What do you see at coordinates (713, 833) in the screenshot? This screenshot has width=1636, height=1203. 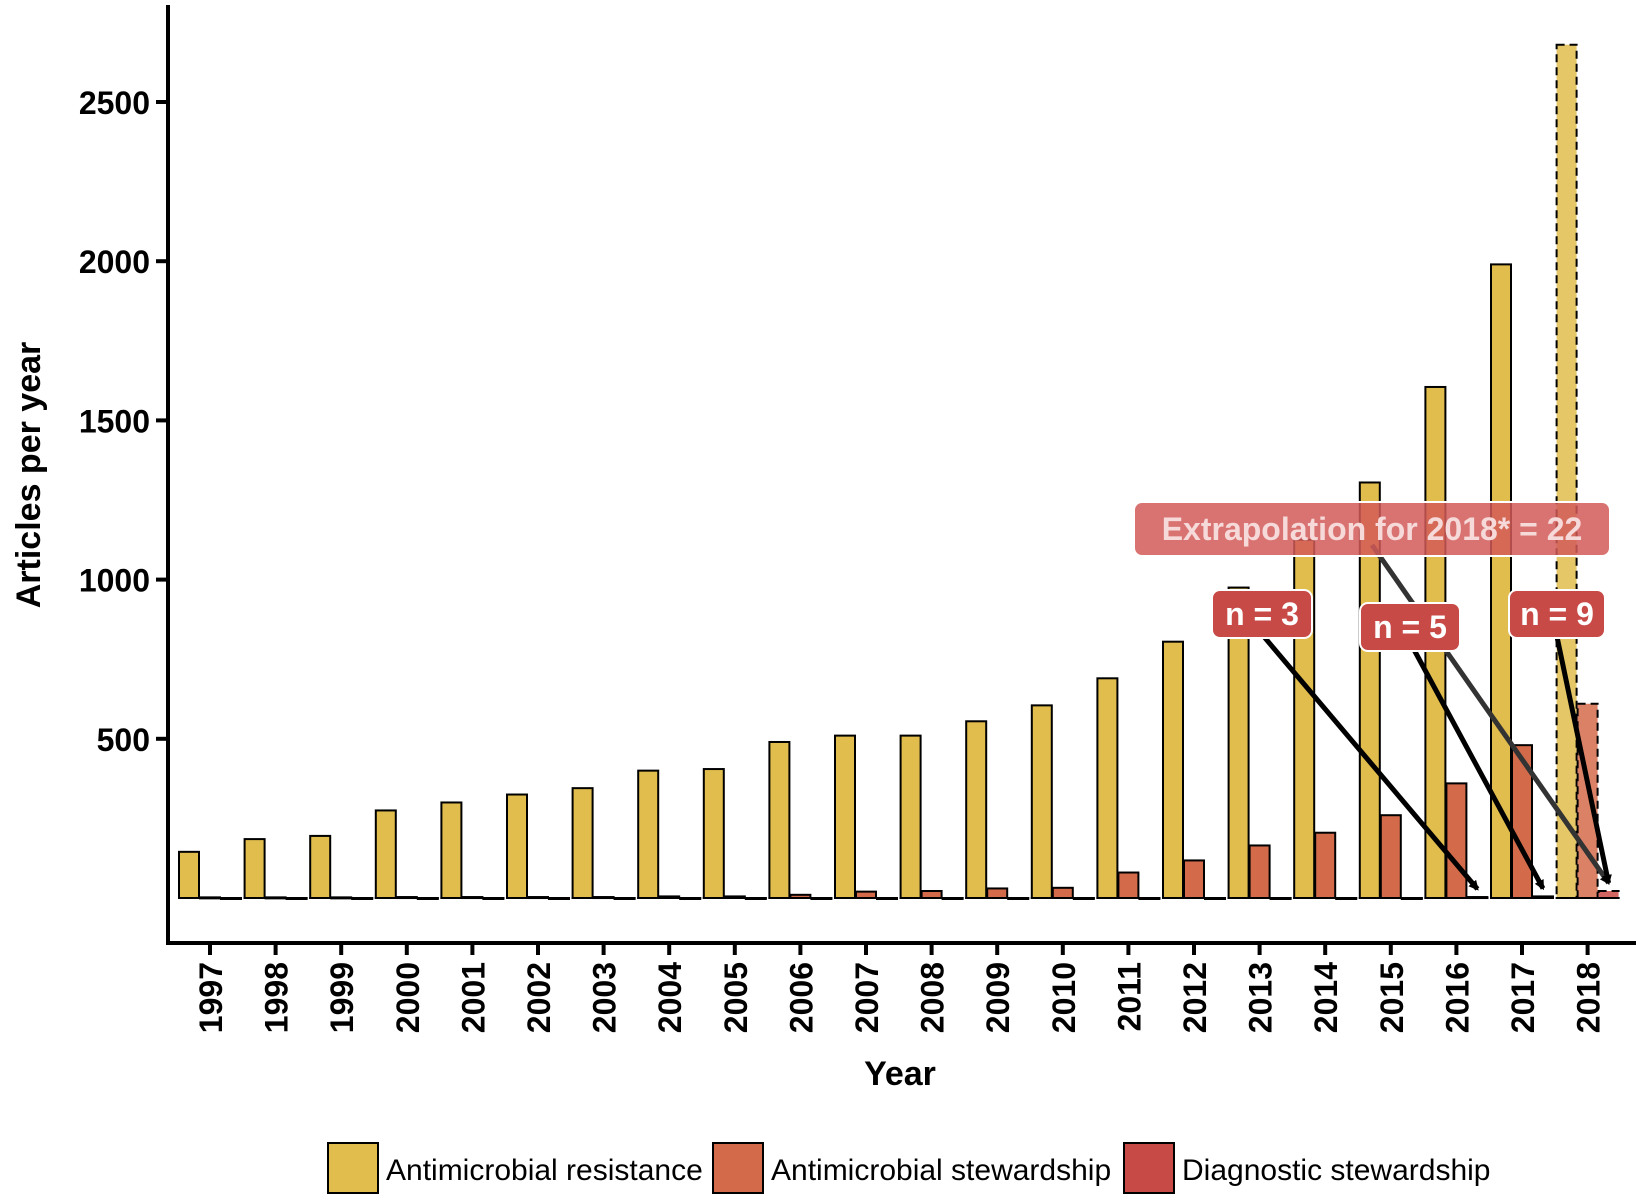 I see `bar-antimicrobial-resistance-2005` at bounding box center [713, 833].